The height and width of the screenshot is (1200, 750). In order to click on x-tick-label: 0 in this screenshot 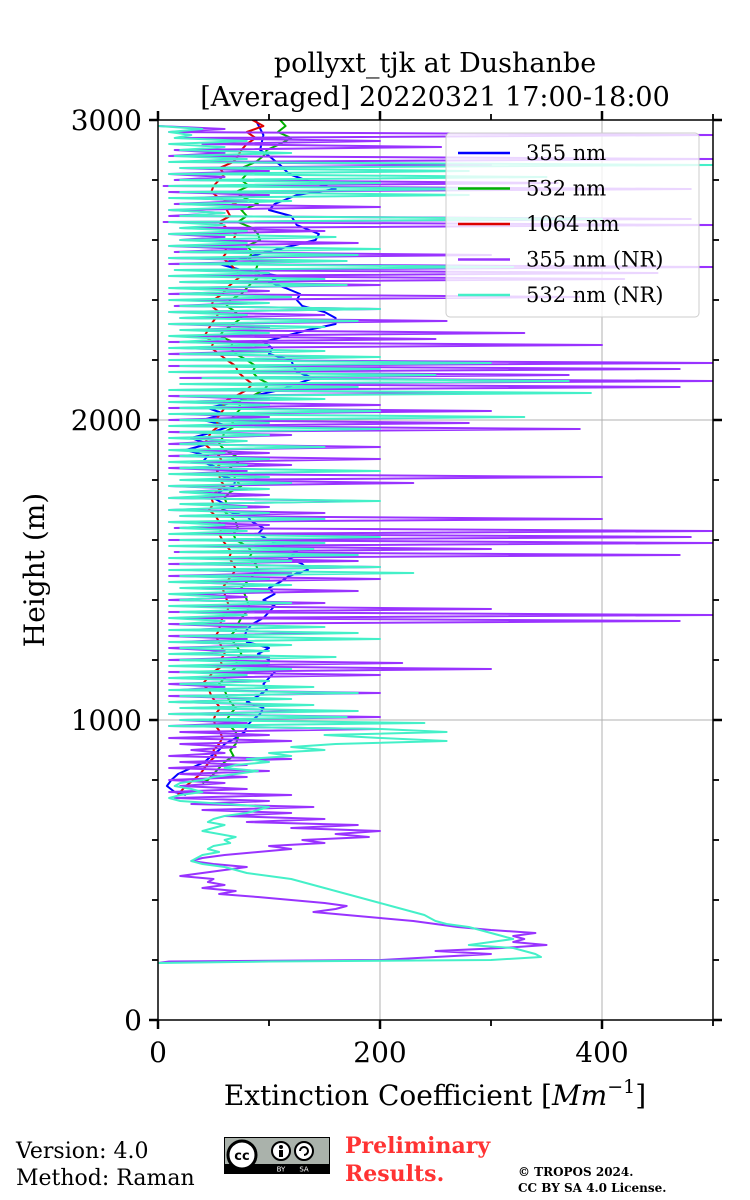, I will do `click(158, 1052)`.